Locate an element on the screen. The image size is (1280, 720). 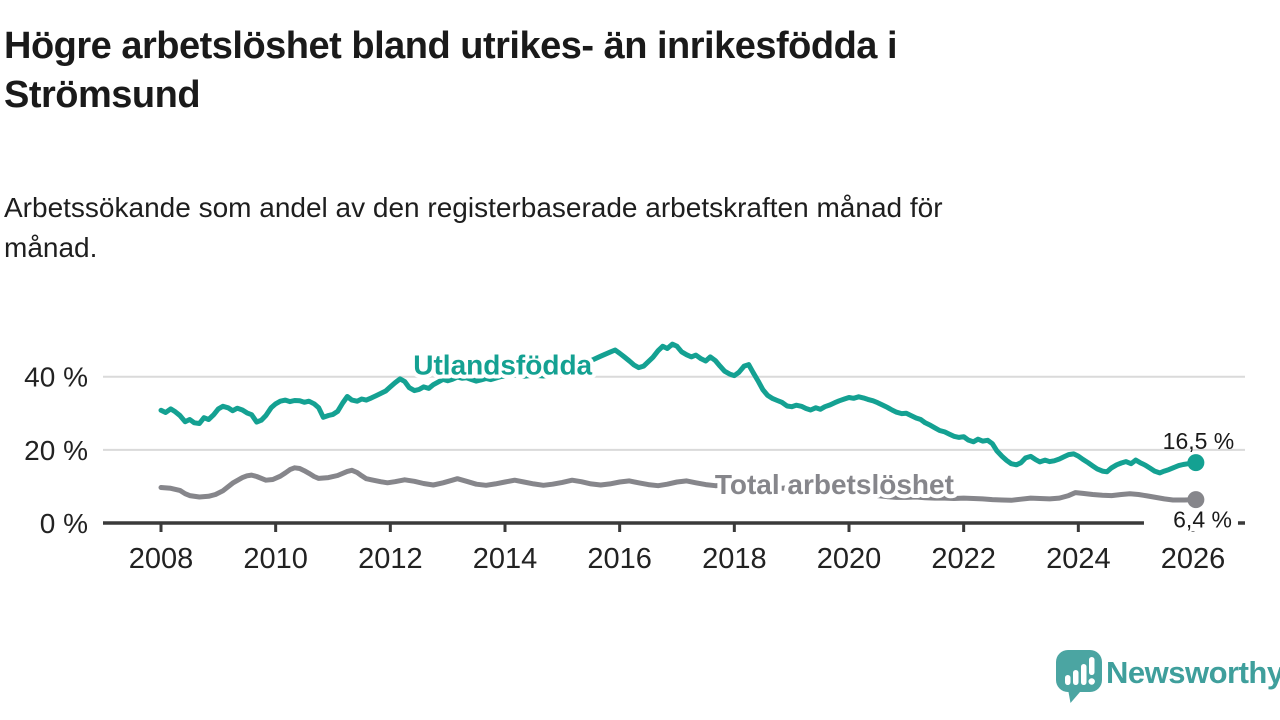
newsworthy-logo: Newsworthy is located at coordinates (1168, 676).